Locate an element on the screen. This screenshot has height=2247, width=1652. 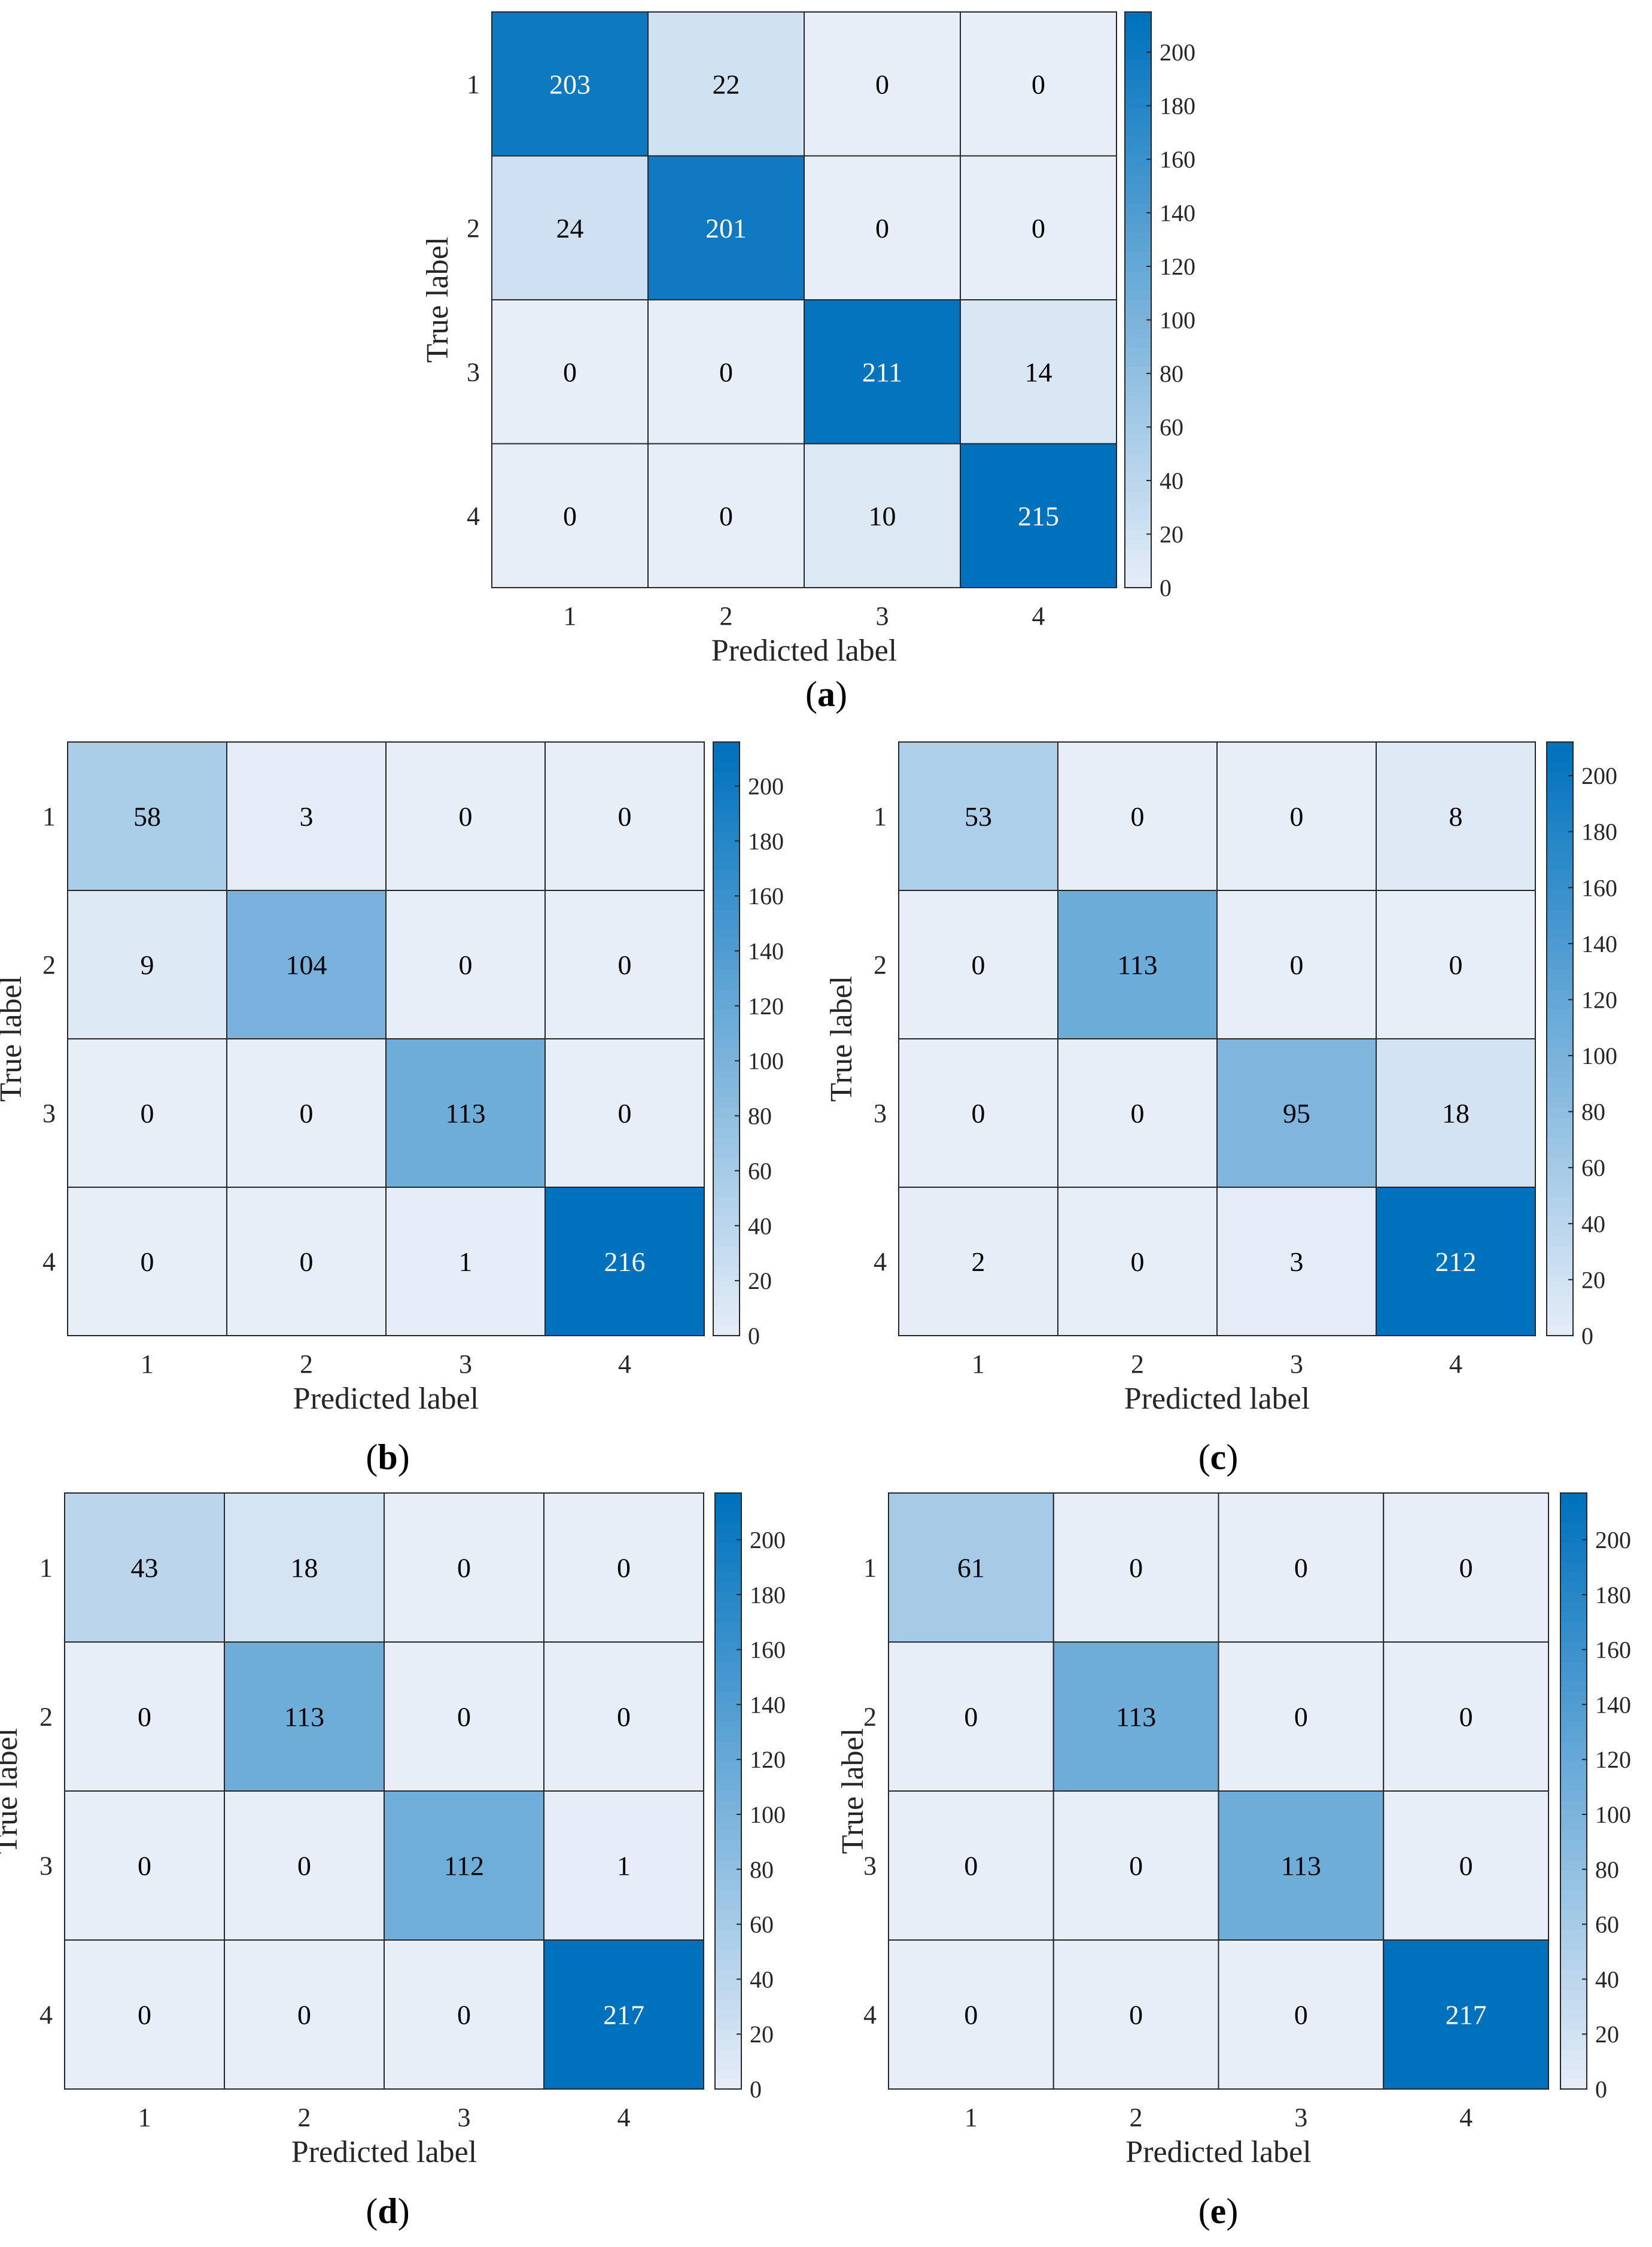
cell-c-r4-c2 is located at coordinates (1137, 1261).